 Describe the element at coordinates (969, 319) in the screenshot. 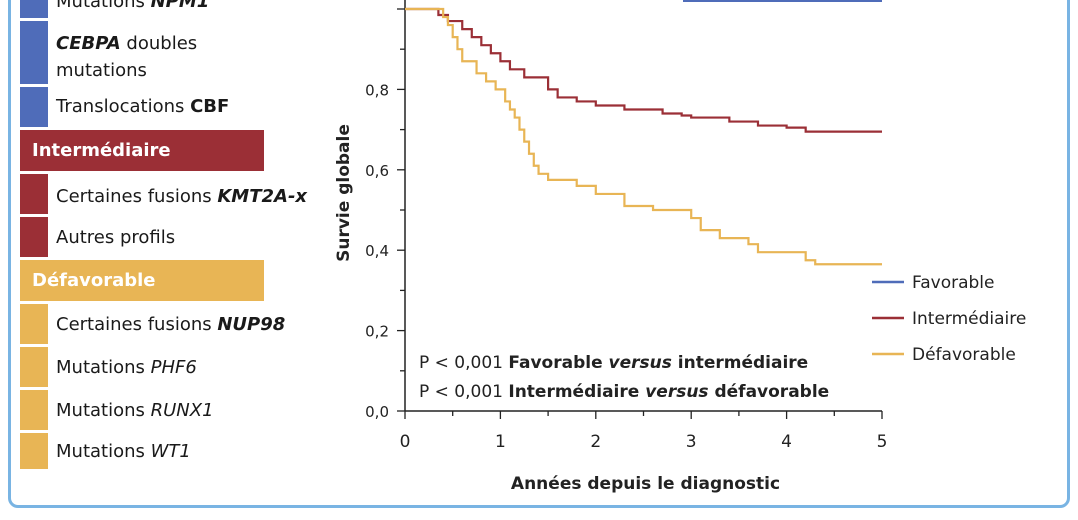

I see `legend-label: Intermédiaire` at that location.